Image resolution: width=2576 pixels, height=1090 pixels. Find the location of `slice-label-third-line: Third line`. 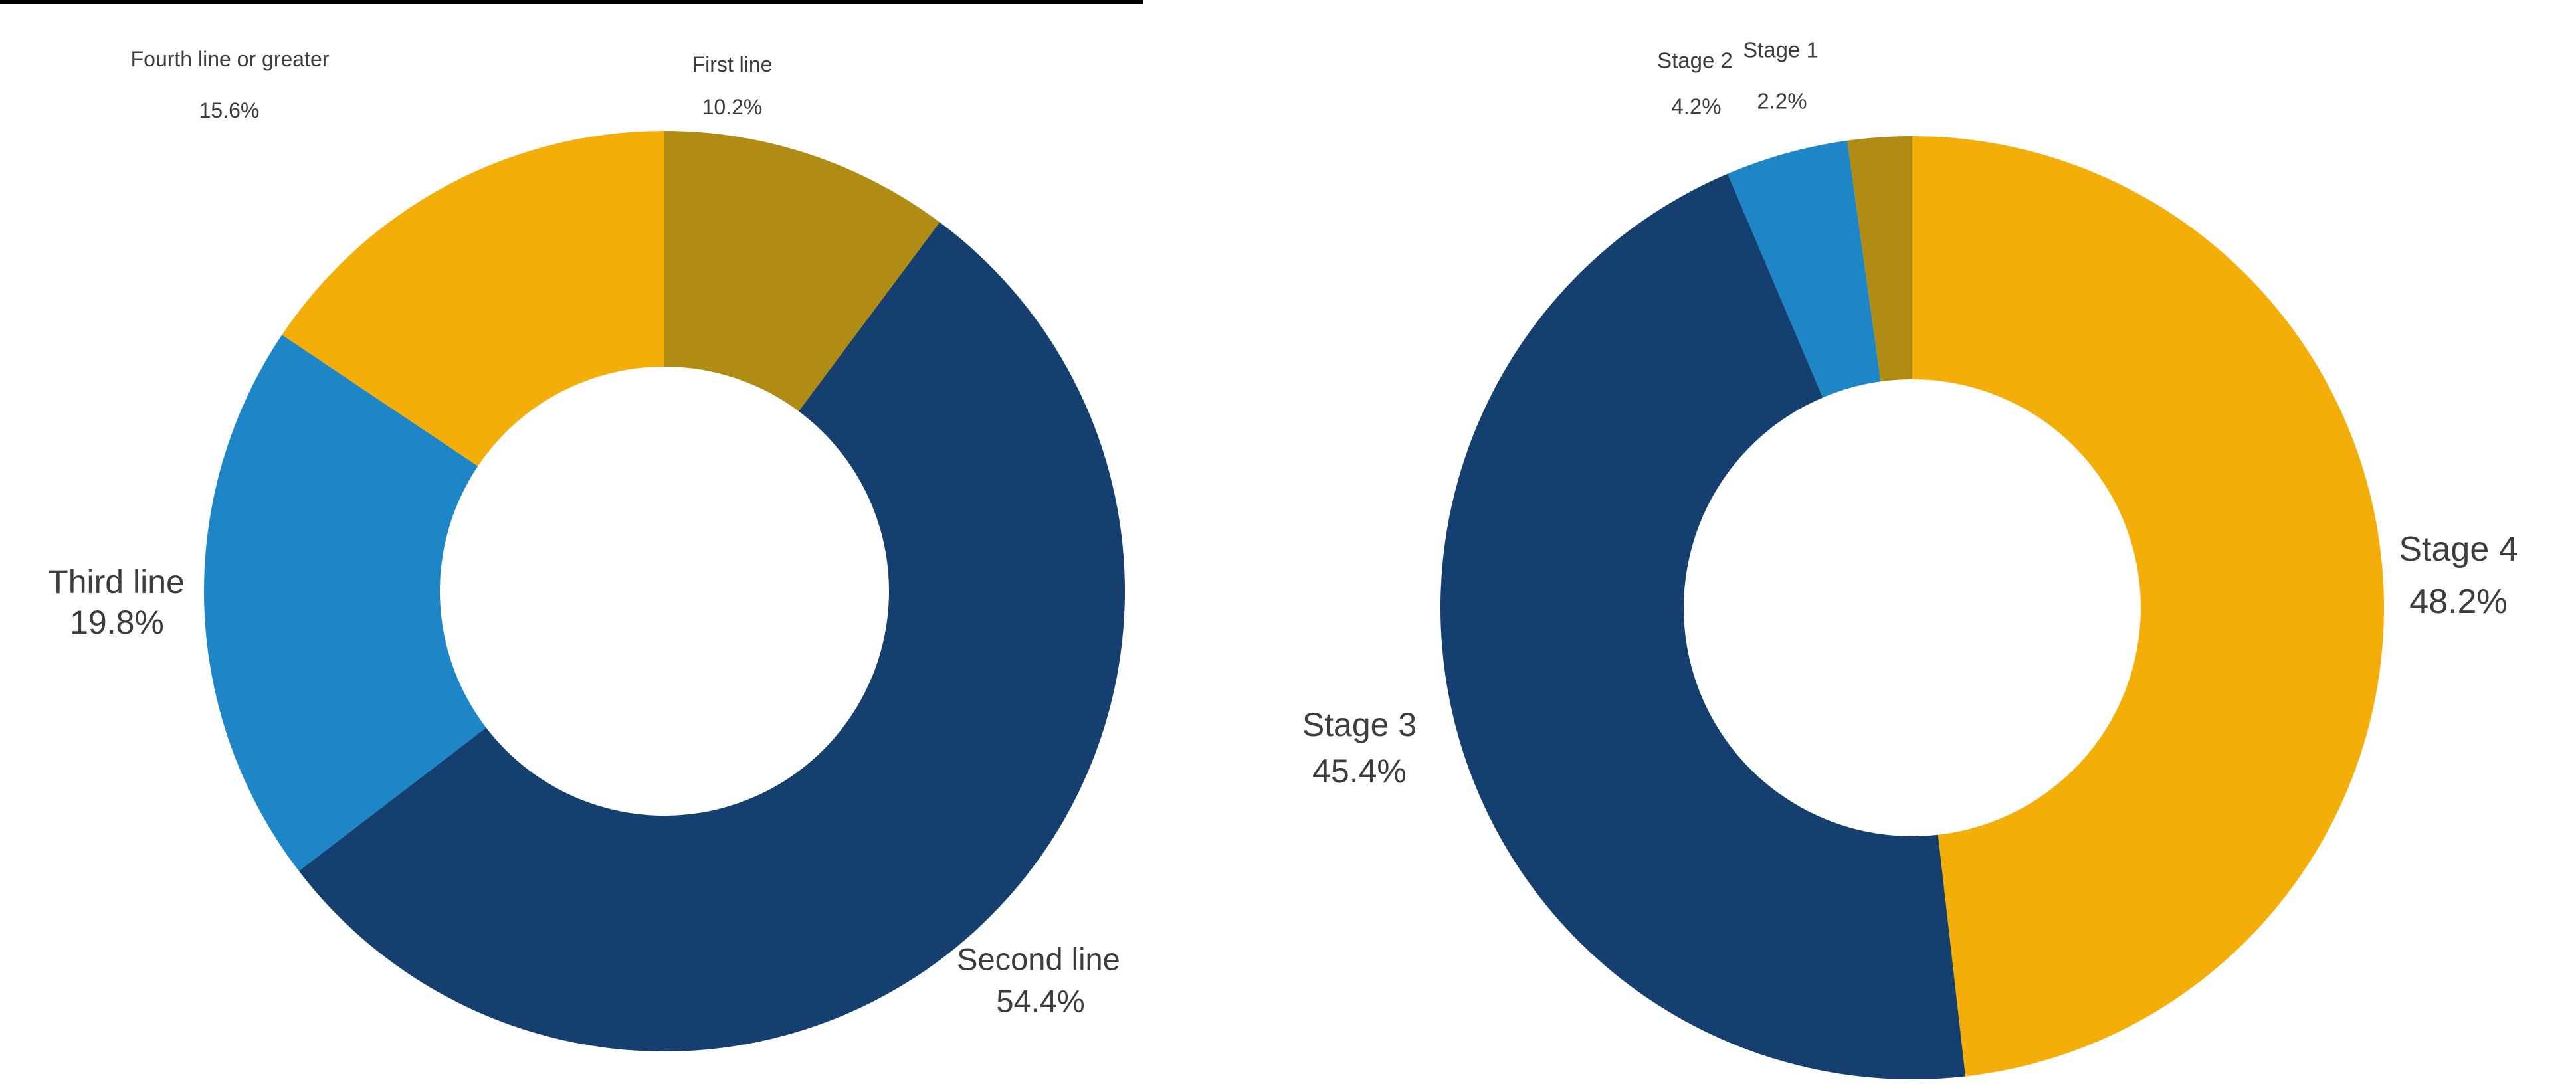

slice-label-third-line: Third line is located at coordinates (116, 581).